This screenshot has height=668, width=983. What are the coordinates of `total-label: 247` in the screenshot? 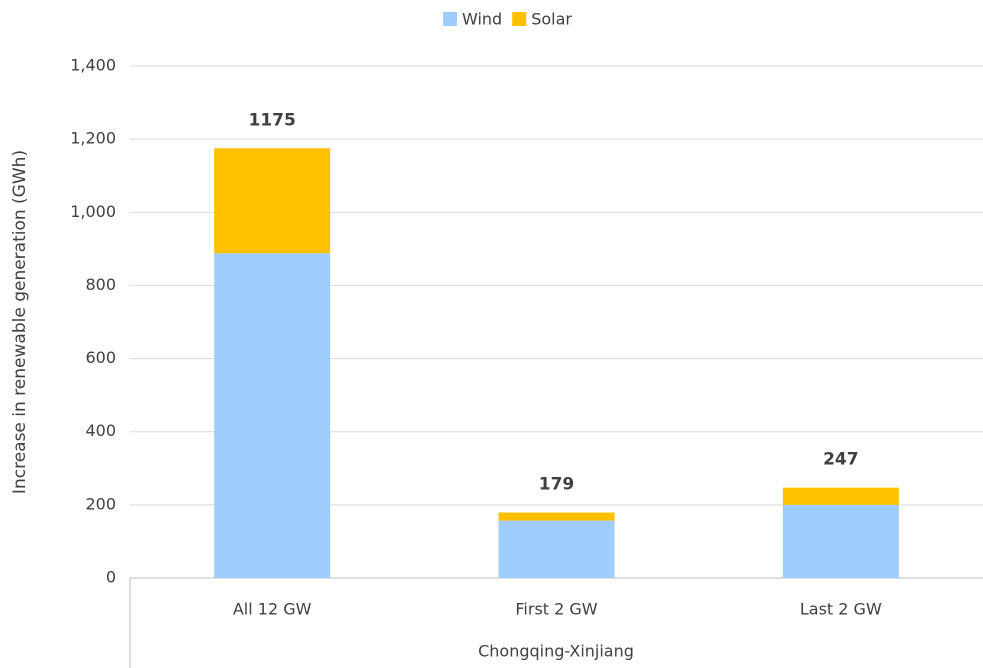 It's located at (841, 460).